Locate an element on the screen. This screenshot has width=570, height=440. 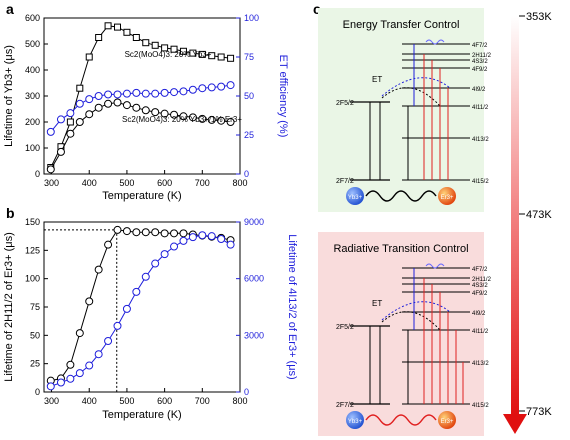
y-tick-label: 500 is located at coordinates (32, 44).